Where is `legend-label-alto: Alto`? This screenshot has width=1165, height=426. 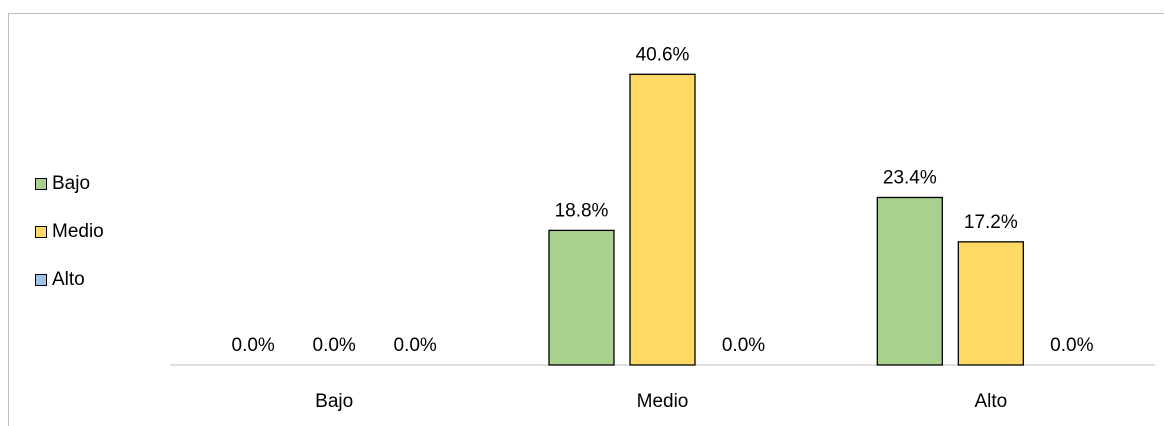 legend-label-alto: Alto is located at coordinates (68, 279).